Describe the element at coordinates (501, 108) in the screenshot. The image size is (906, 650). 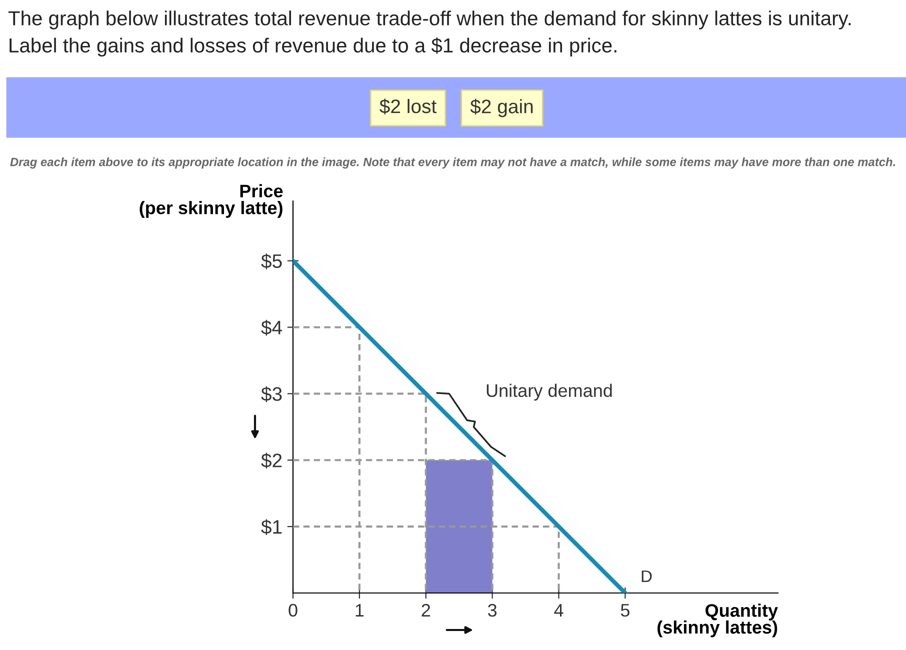
I see `text: $2 gain` at that location.